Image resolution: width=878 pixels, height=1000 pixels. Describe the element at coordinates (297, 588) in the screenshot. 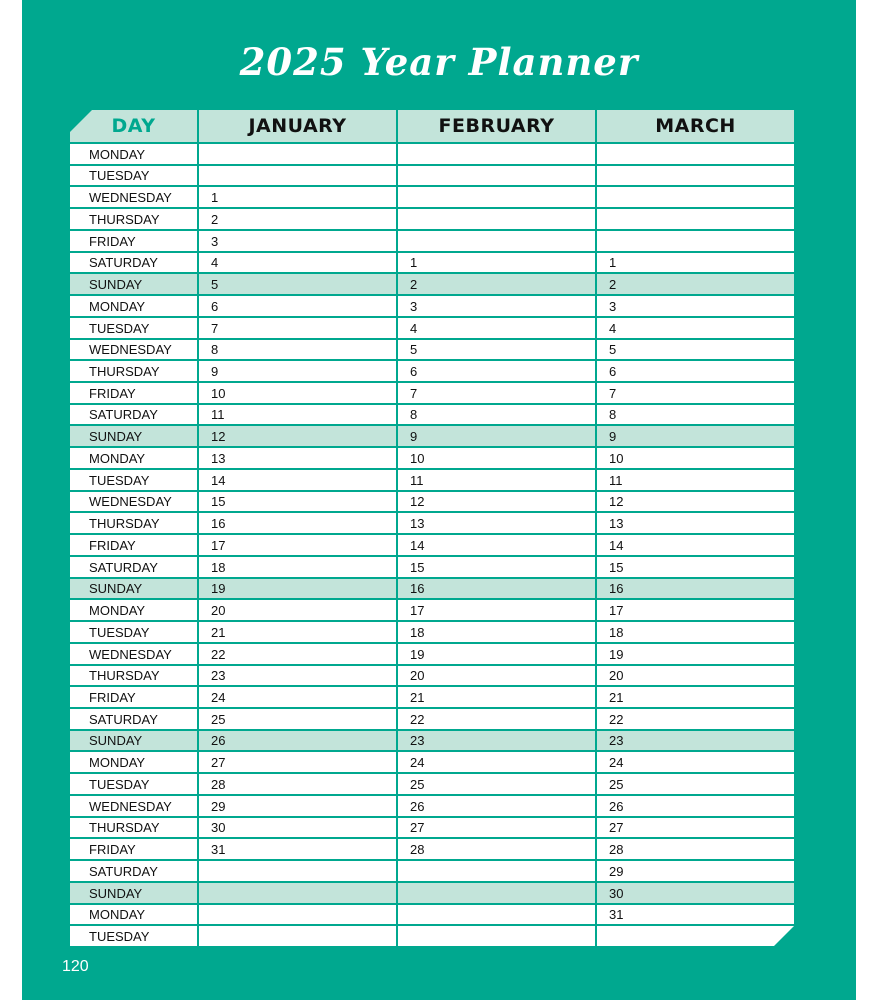

I see `january-cell: 19` at that location.